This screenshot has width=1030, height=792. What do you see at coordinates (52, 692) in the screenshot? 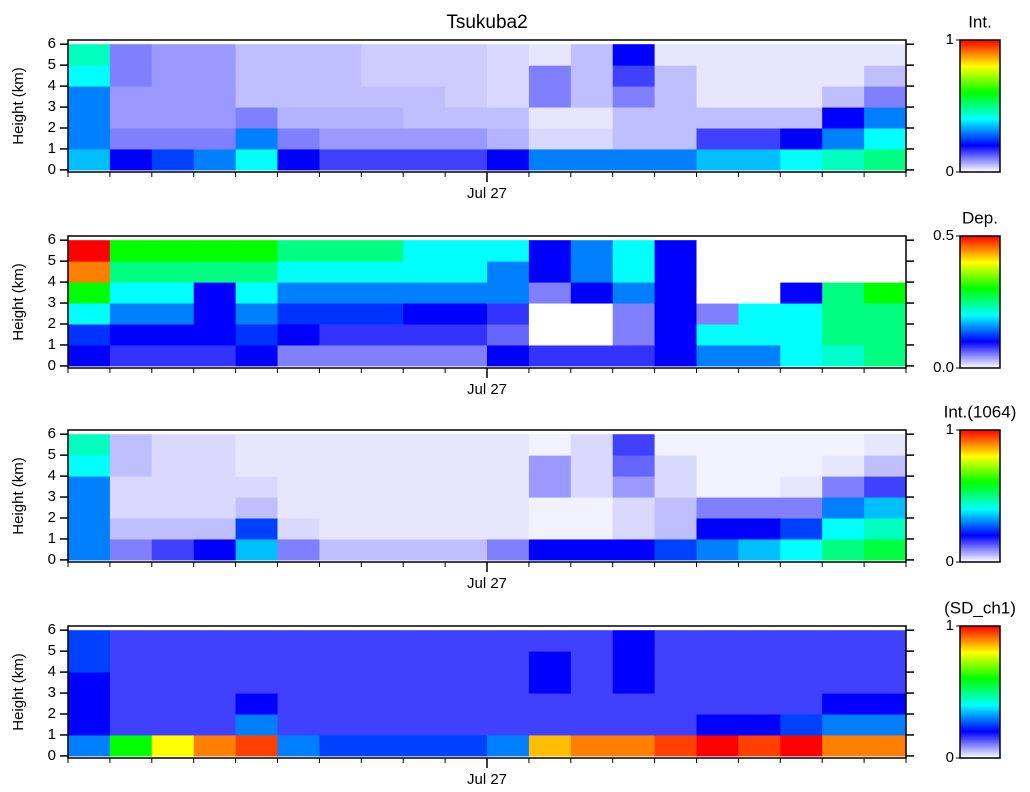
I see `y-tick-label: 3` at bounding box center [52, 692].